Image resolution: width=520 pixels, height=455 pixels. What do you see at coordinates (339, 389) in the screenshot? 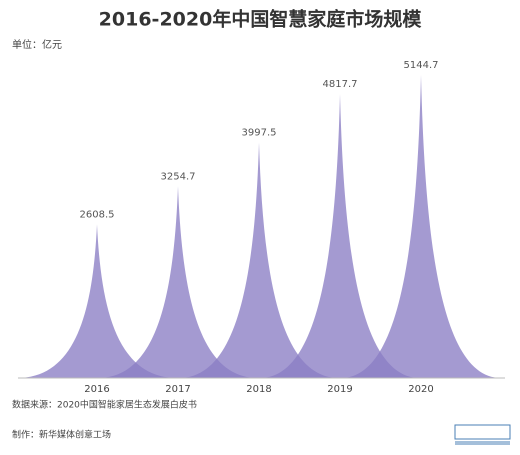
I see `x-tick-label: 2019` at bounding box center [339, 389].